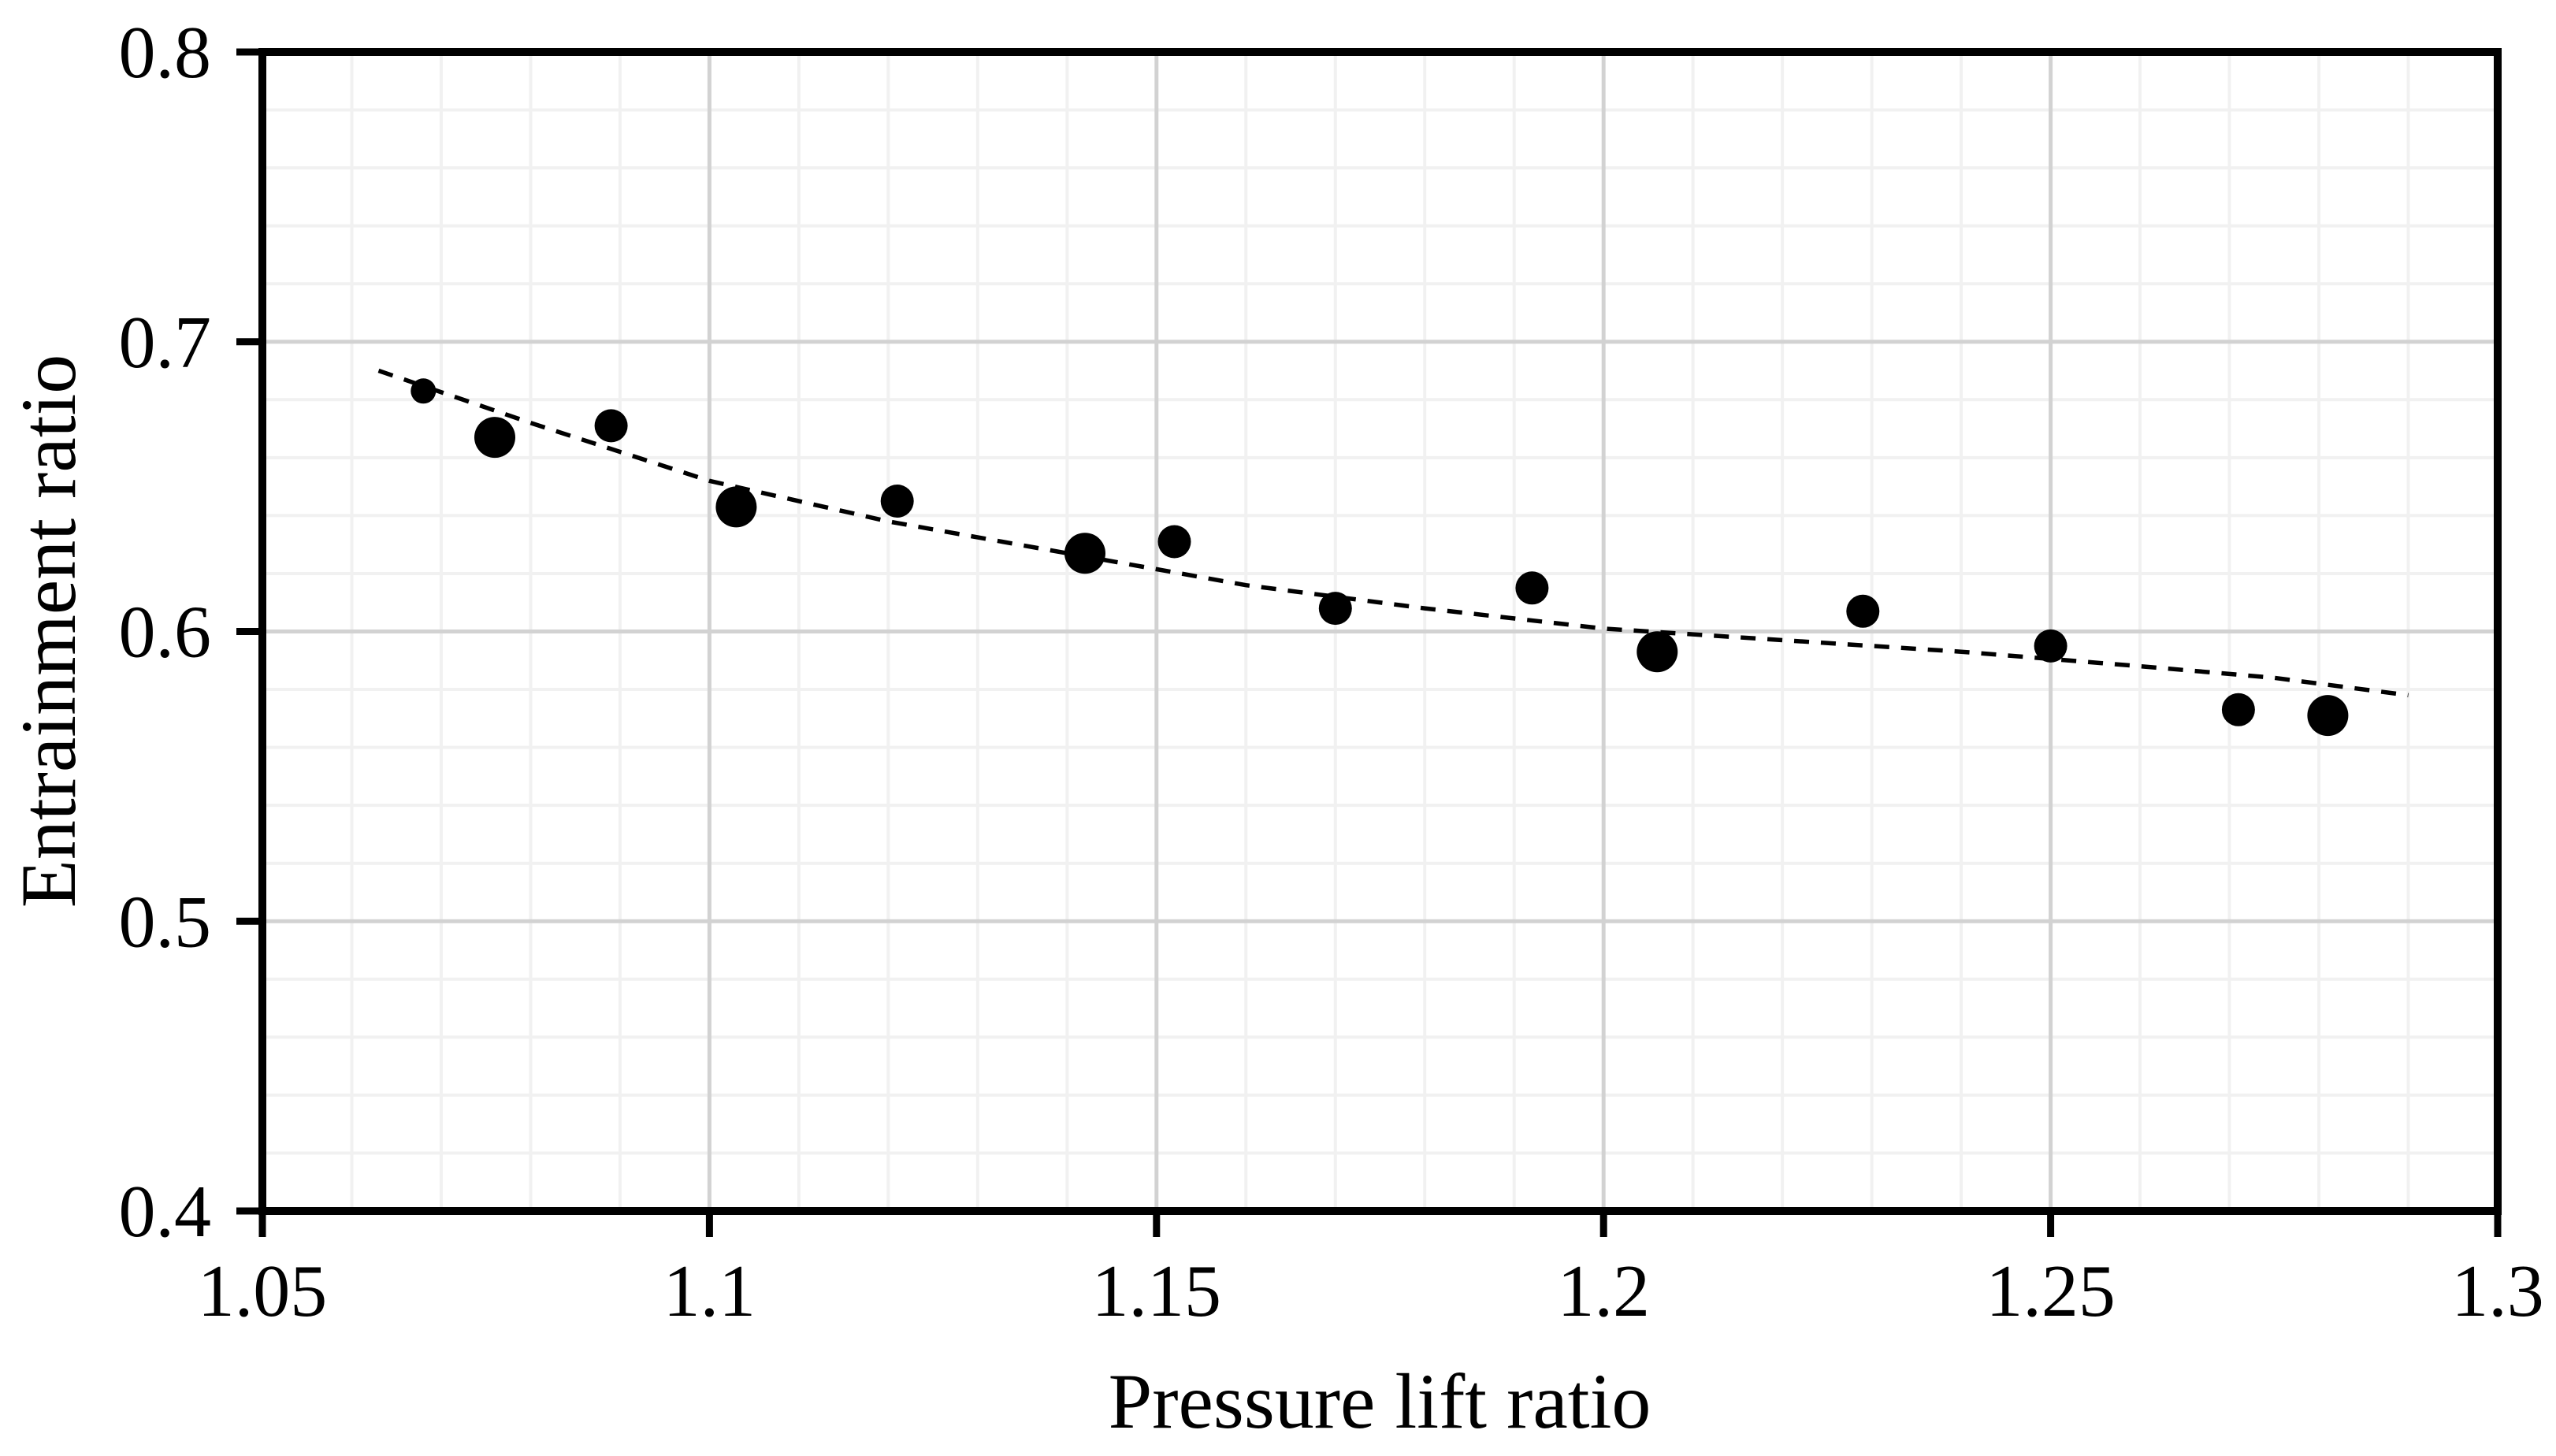 The width and height of the screenshot is (2556, 1456). What do you see at coordinates (166, 343) in the screenshot?
I see `y-tick-label: 0.7` at bounding box center [166, 343].